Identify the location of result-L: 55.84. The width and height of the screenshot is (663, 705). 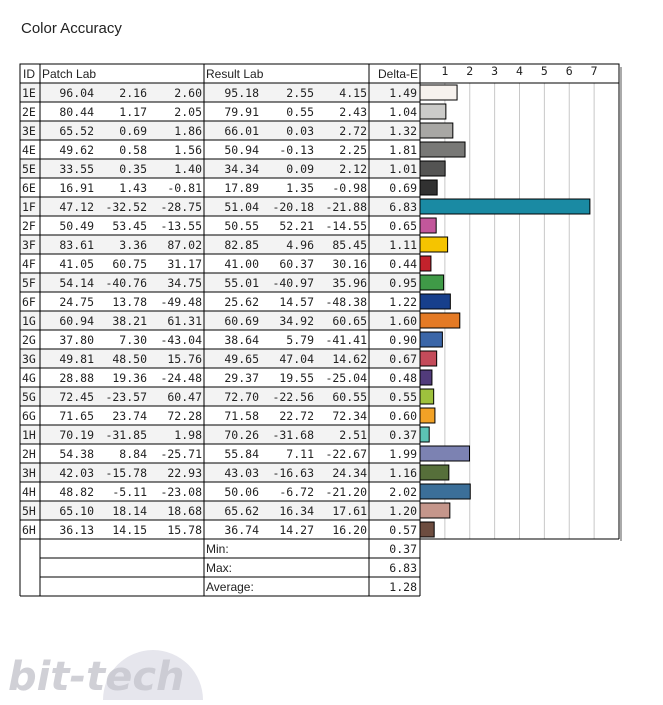
(241, 454).